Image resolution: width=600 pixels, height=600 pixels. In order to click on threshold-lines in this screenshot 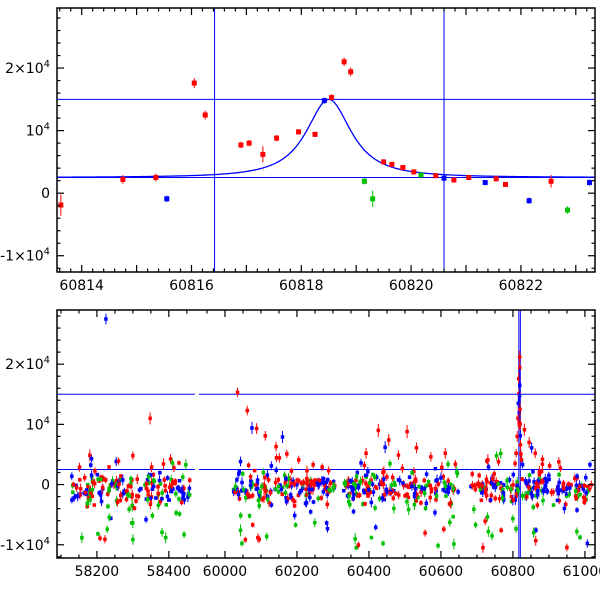, I will do `click(326, 432)`.